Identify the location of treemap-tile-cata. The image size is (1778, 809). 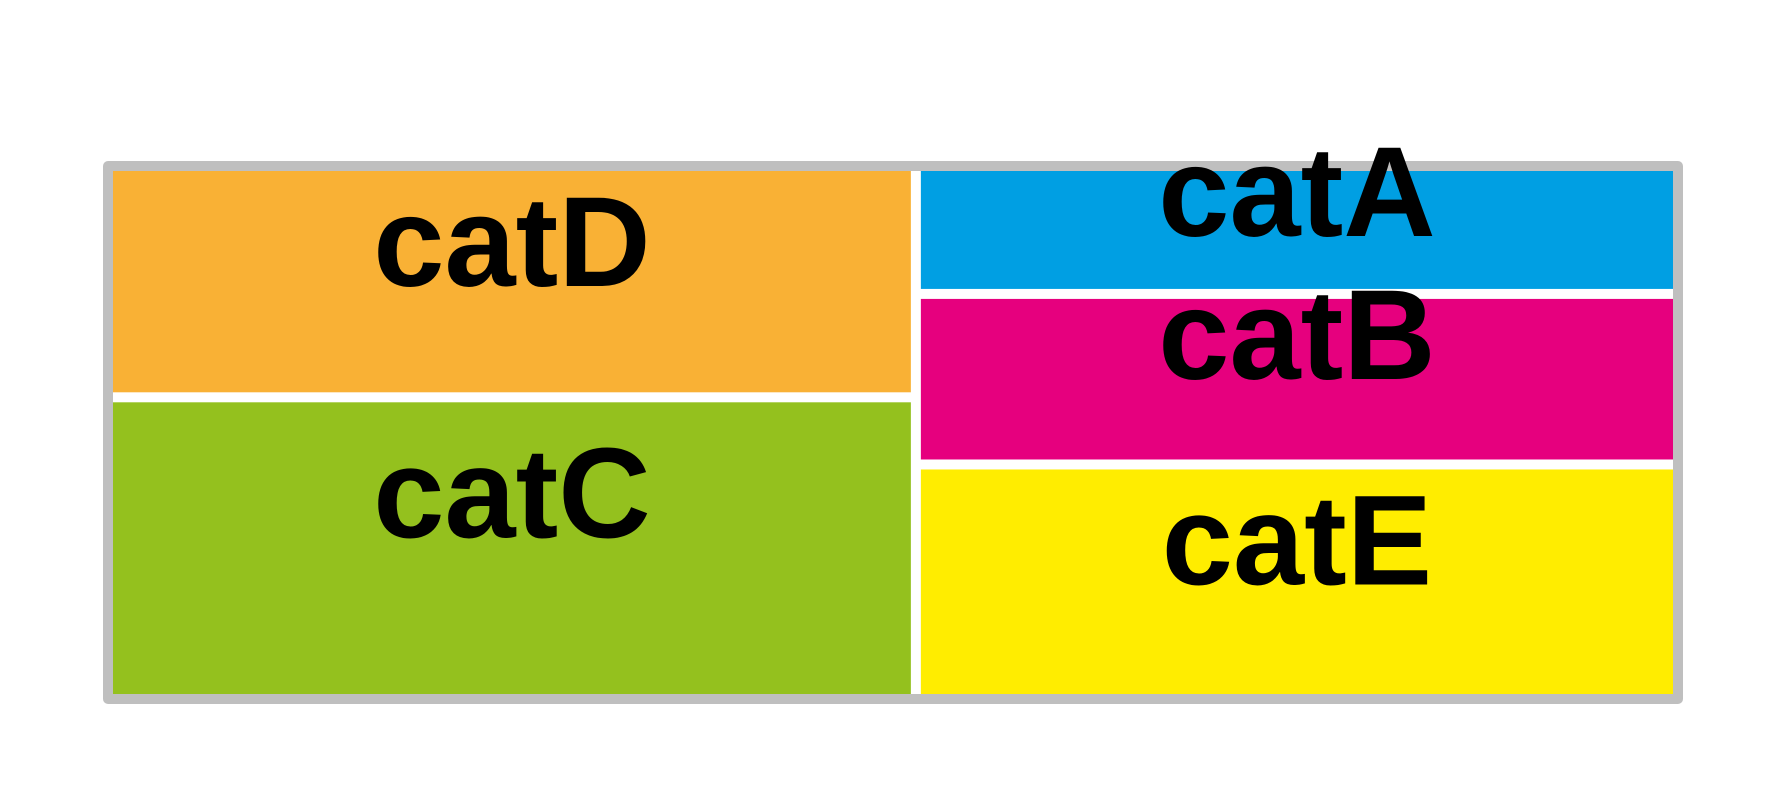
(1296, 230).